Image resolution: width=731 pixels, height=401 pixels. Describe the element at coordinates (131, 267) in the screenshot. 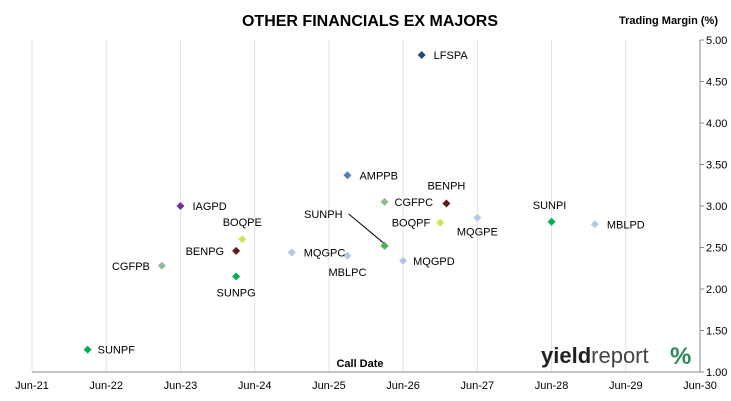

I see `point-label-cgfpb: CGFPB` at that location.